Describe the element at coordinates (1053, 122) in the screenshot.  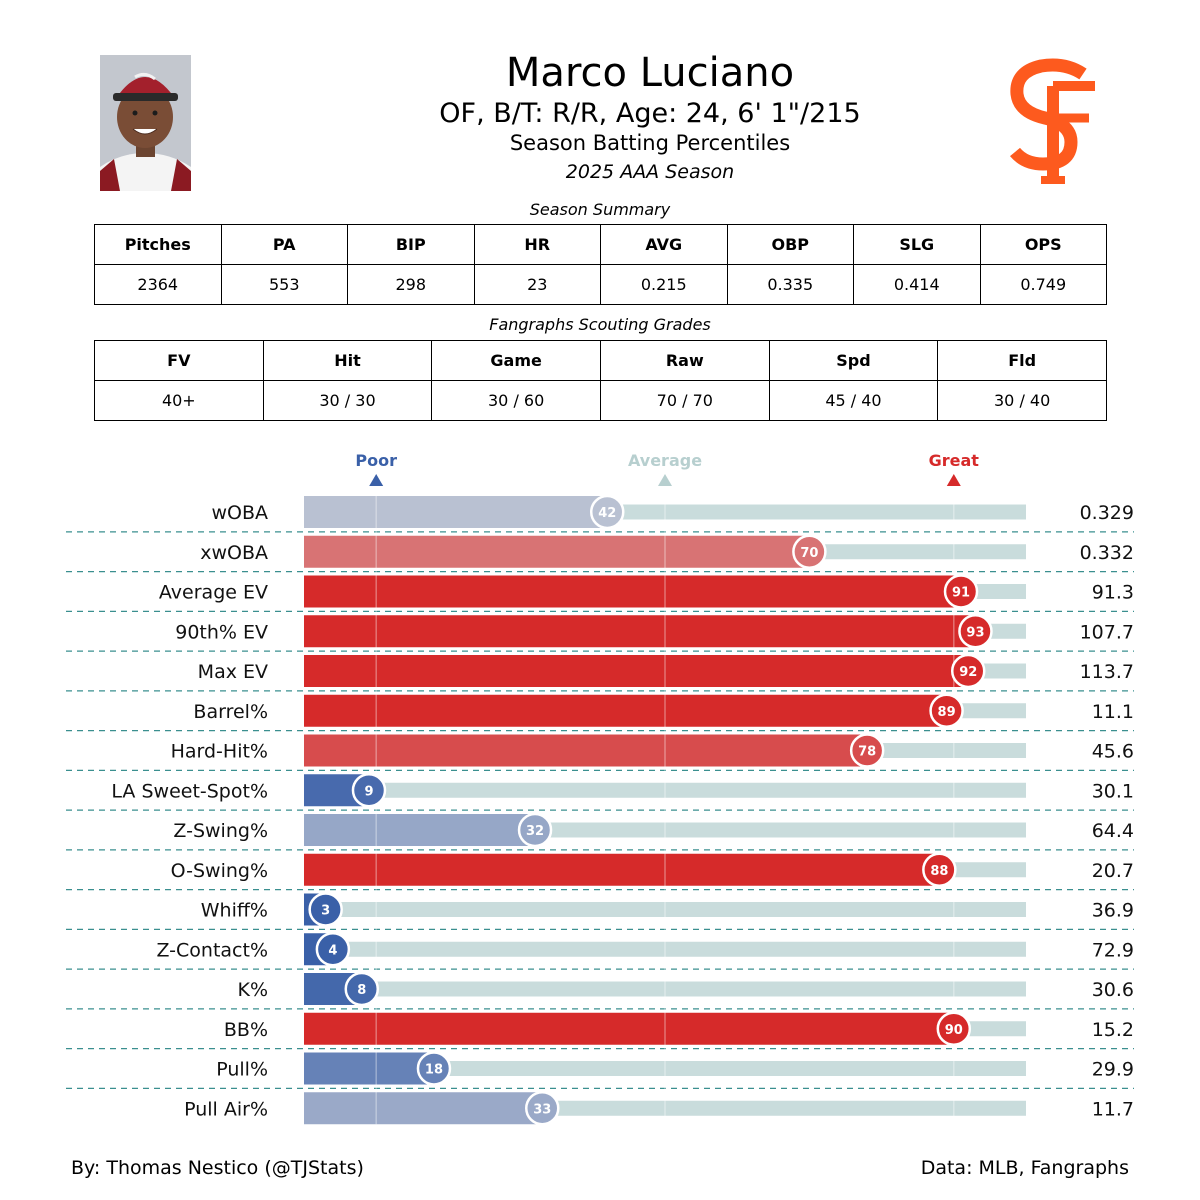
I see `giants-sf-logo-icon` at that location.